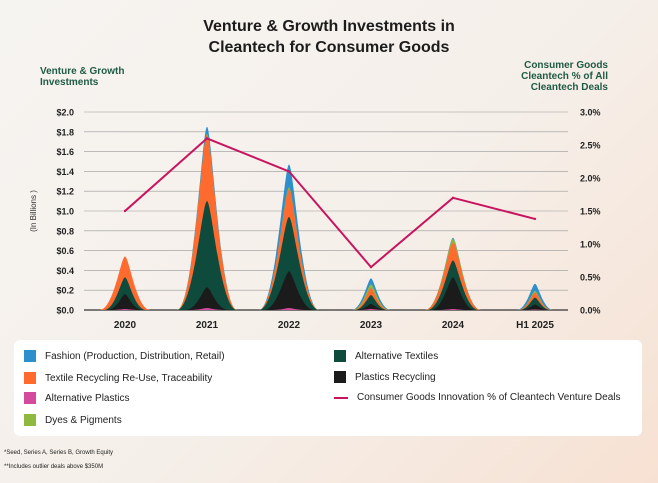  Describe the element at coordinates (453, 309) in the screenshot. I see `area-alternative-plastics-2024` at that location.